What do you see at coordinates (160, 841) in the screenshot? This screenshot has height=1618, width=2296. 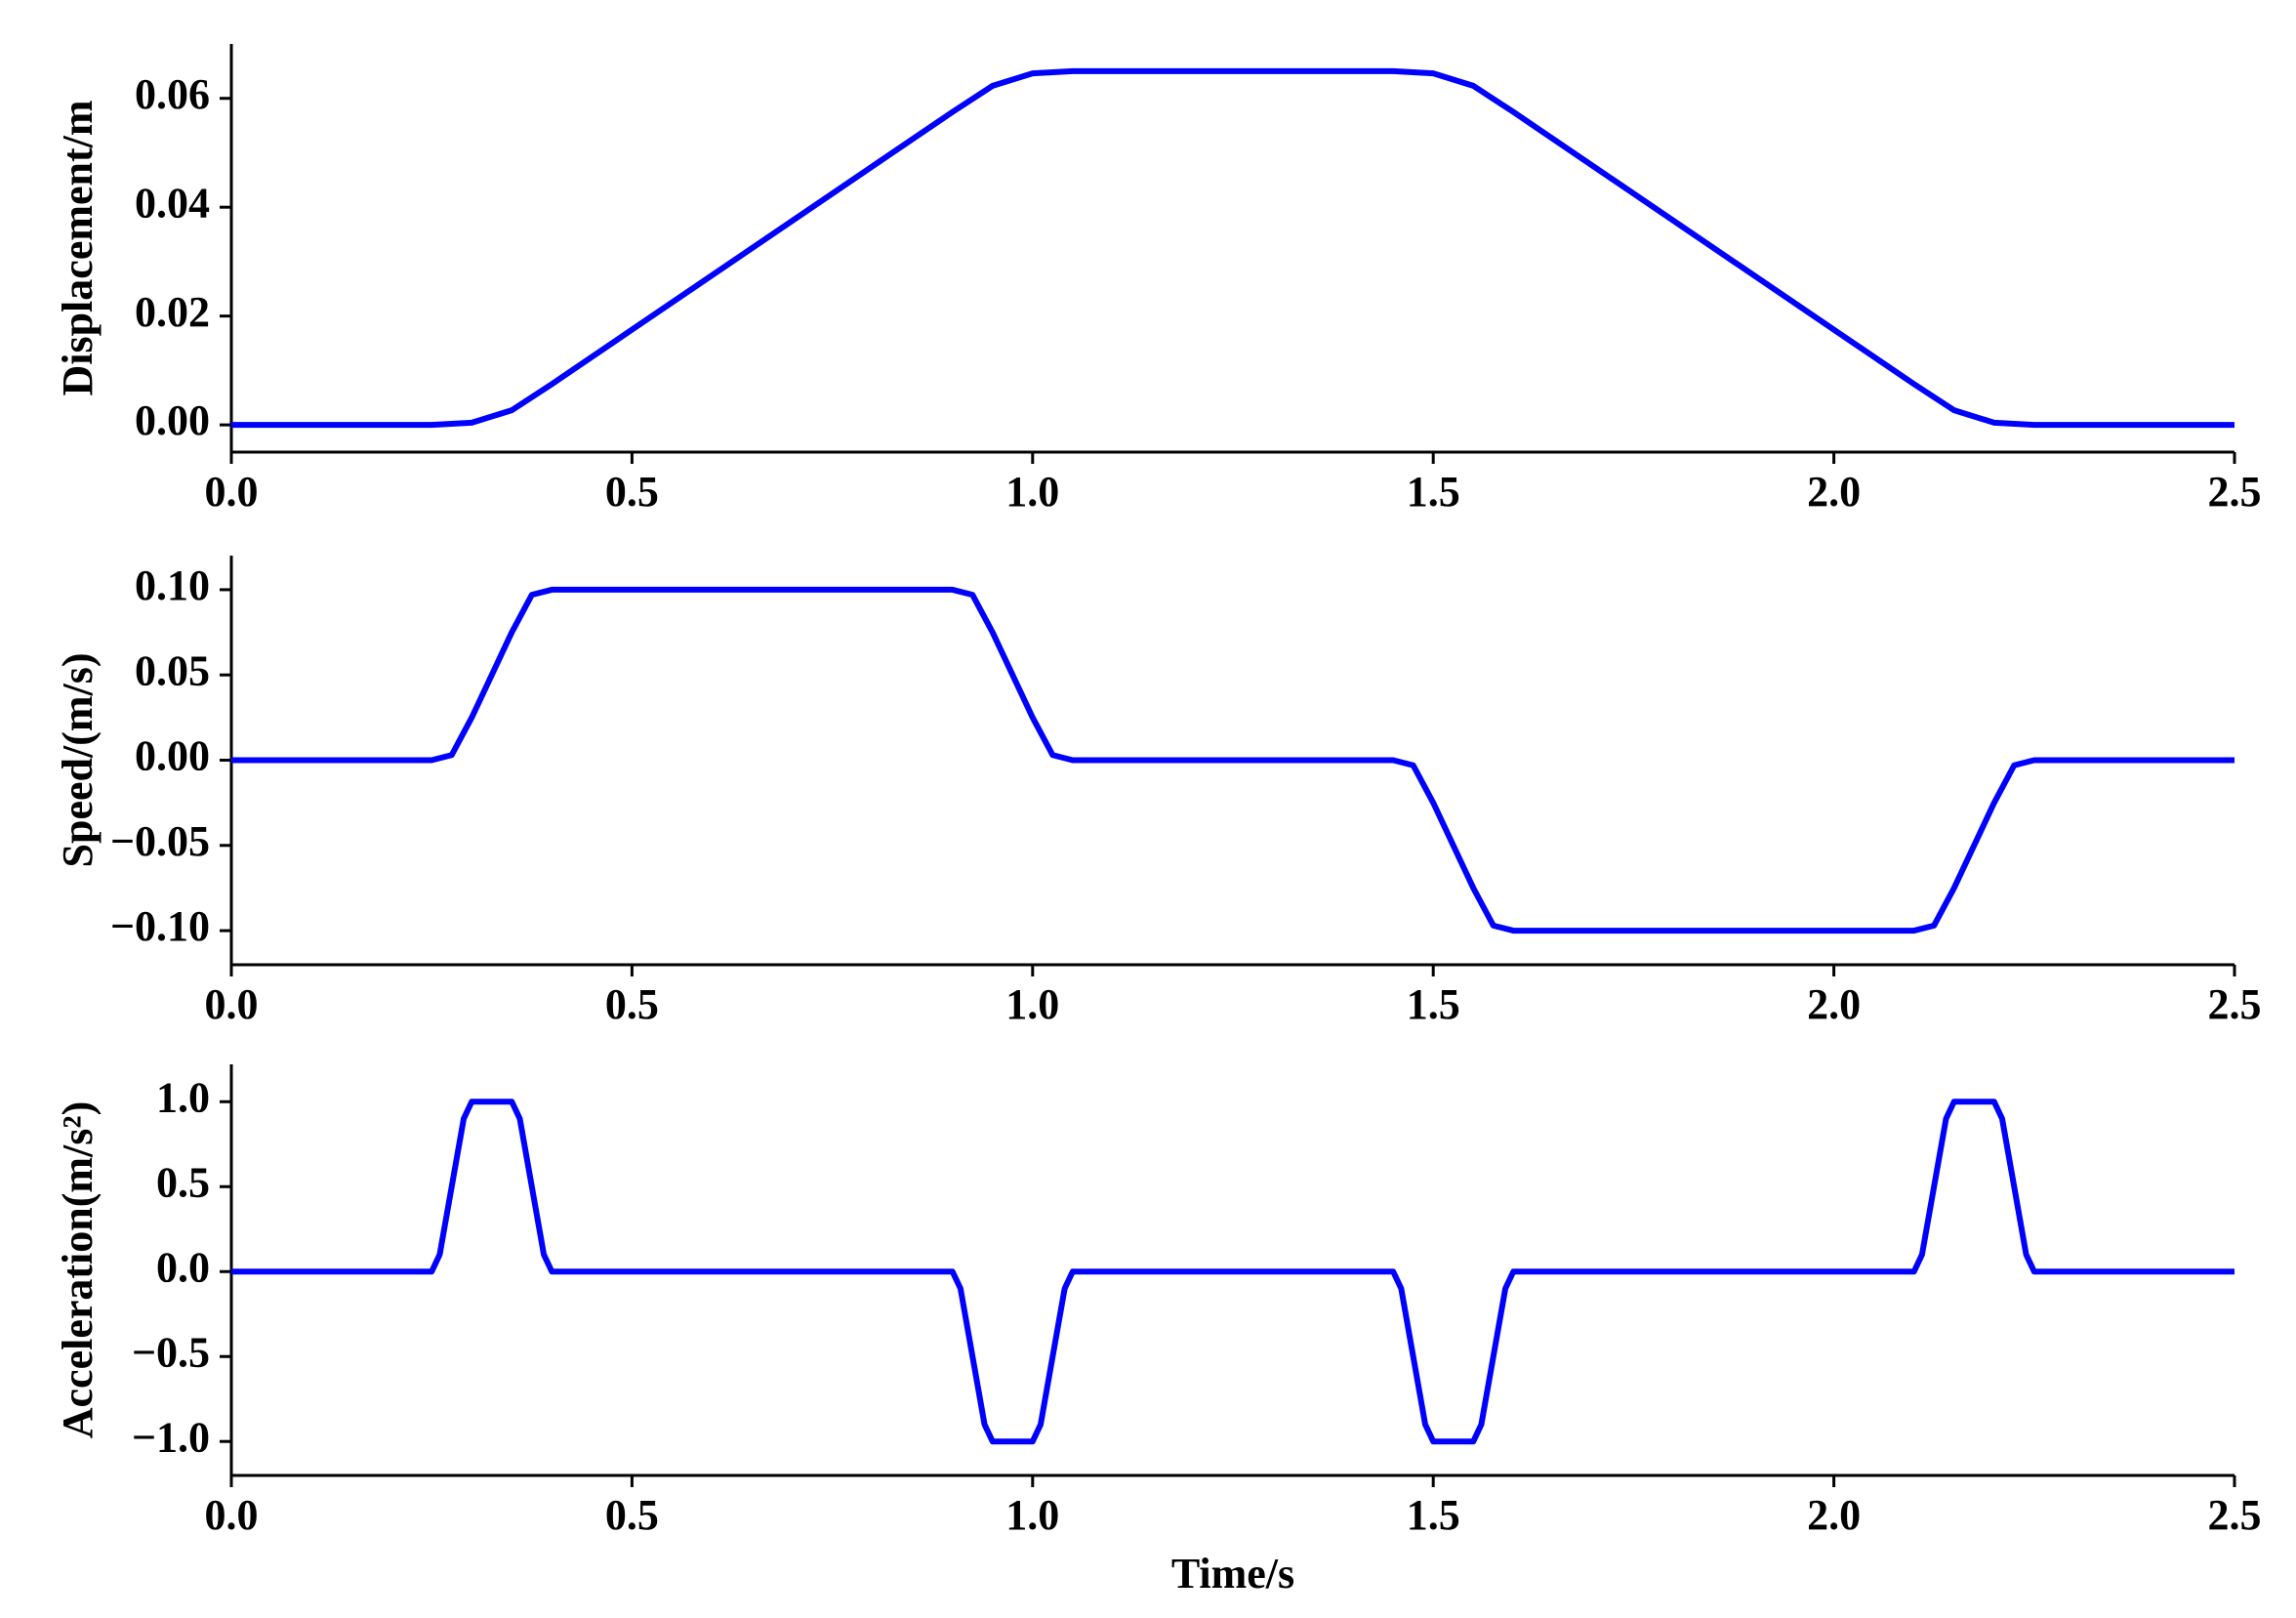 I see `y-tick-label: −0.05` at bounding box center [160, 841].